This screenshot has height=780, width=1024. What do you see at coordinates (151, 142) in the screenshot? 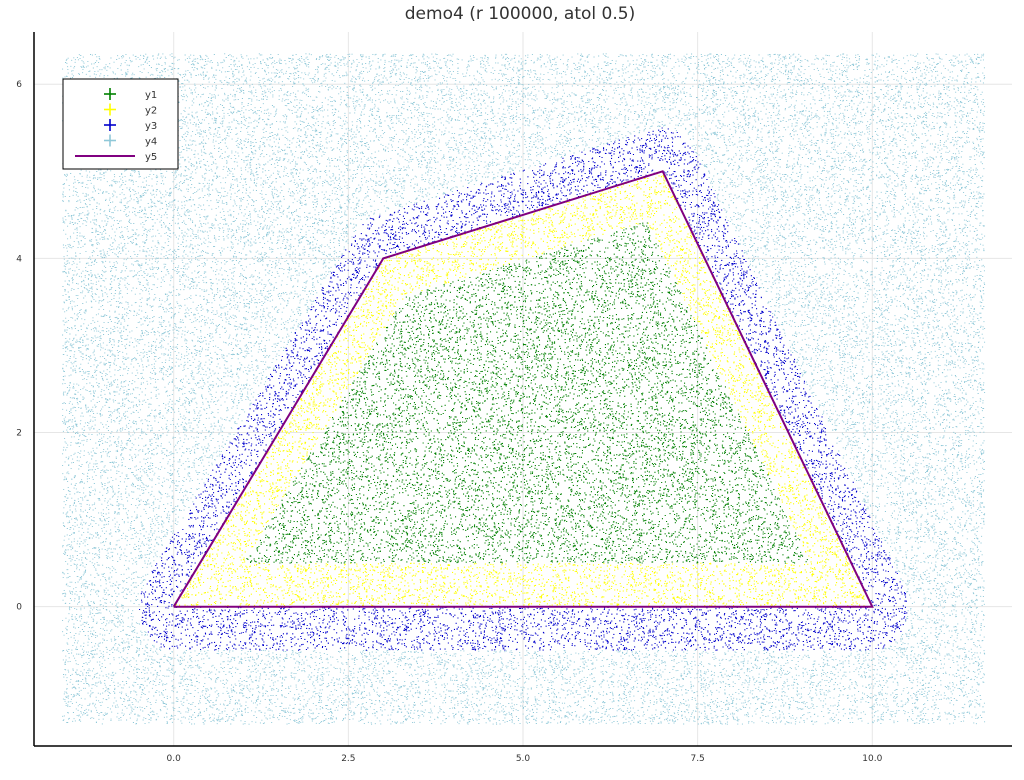
I see `legend-label-y4: y4` at bounding box center [151, 142].